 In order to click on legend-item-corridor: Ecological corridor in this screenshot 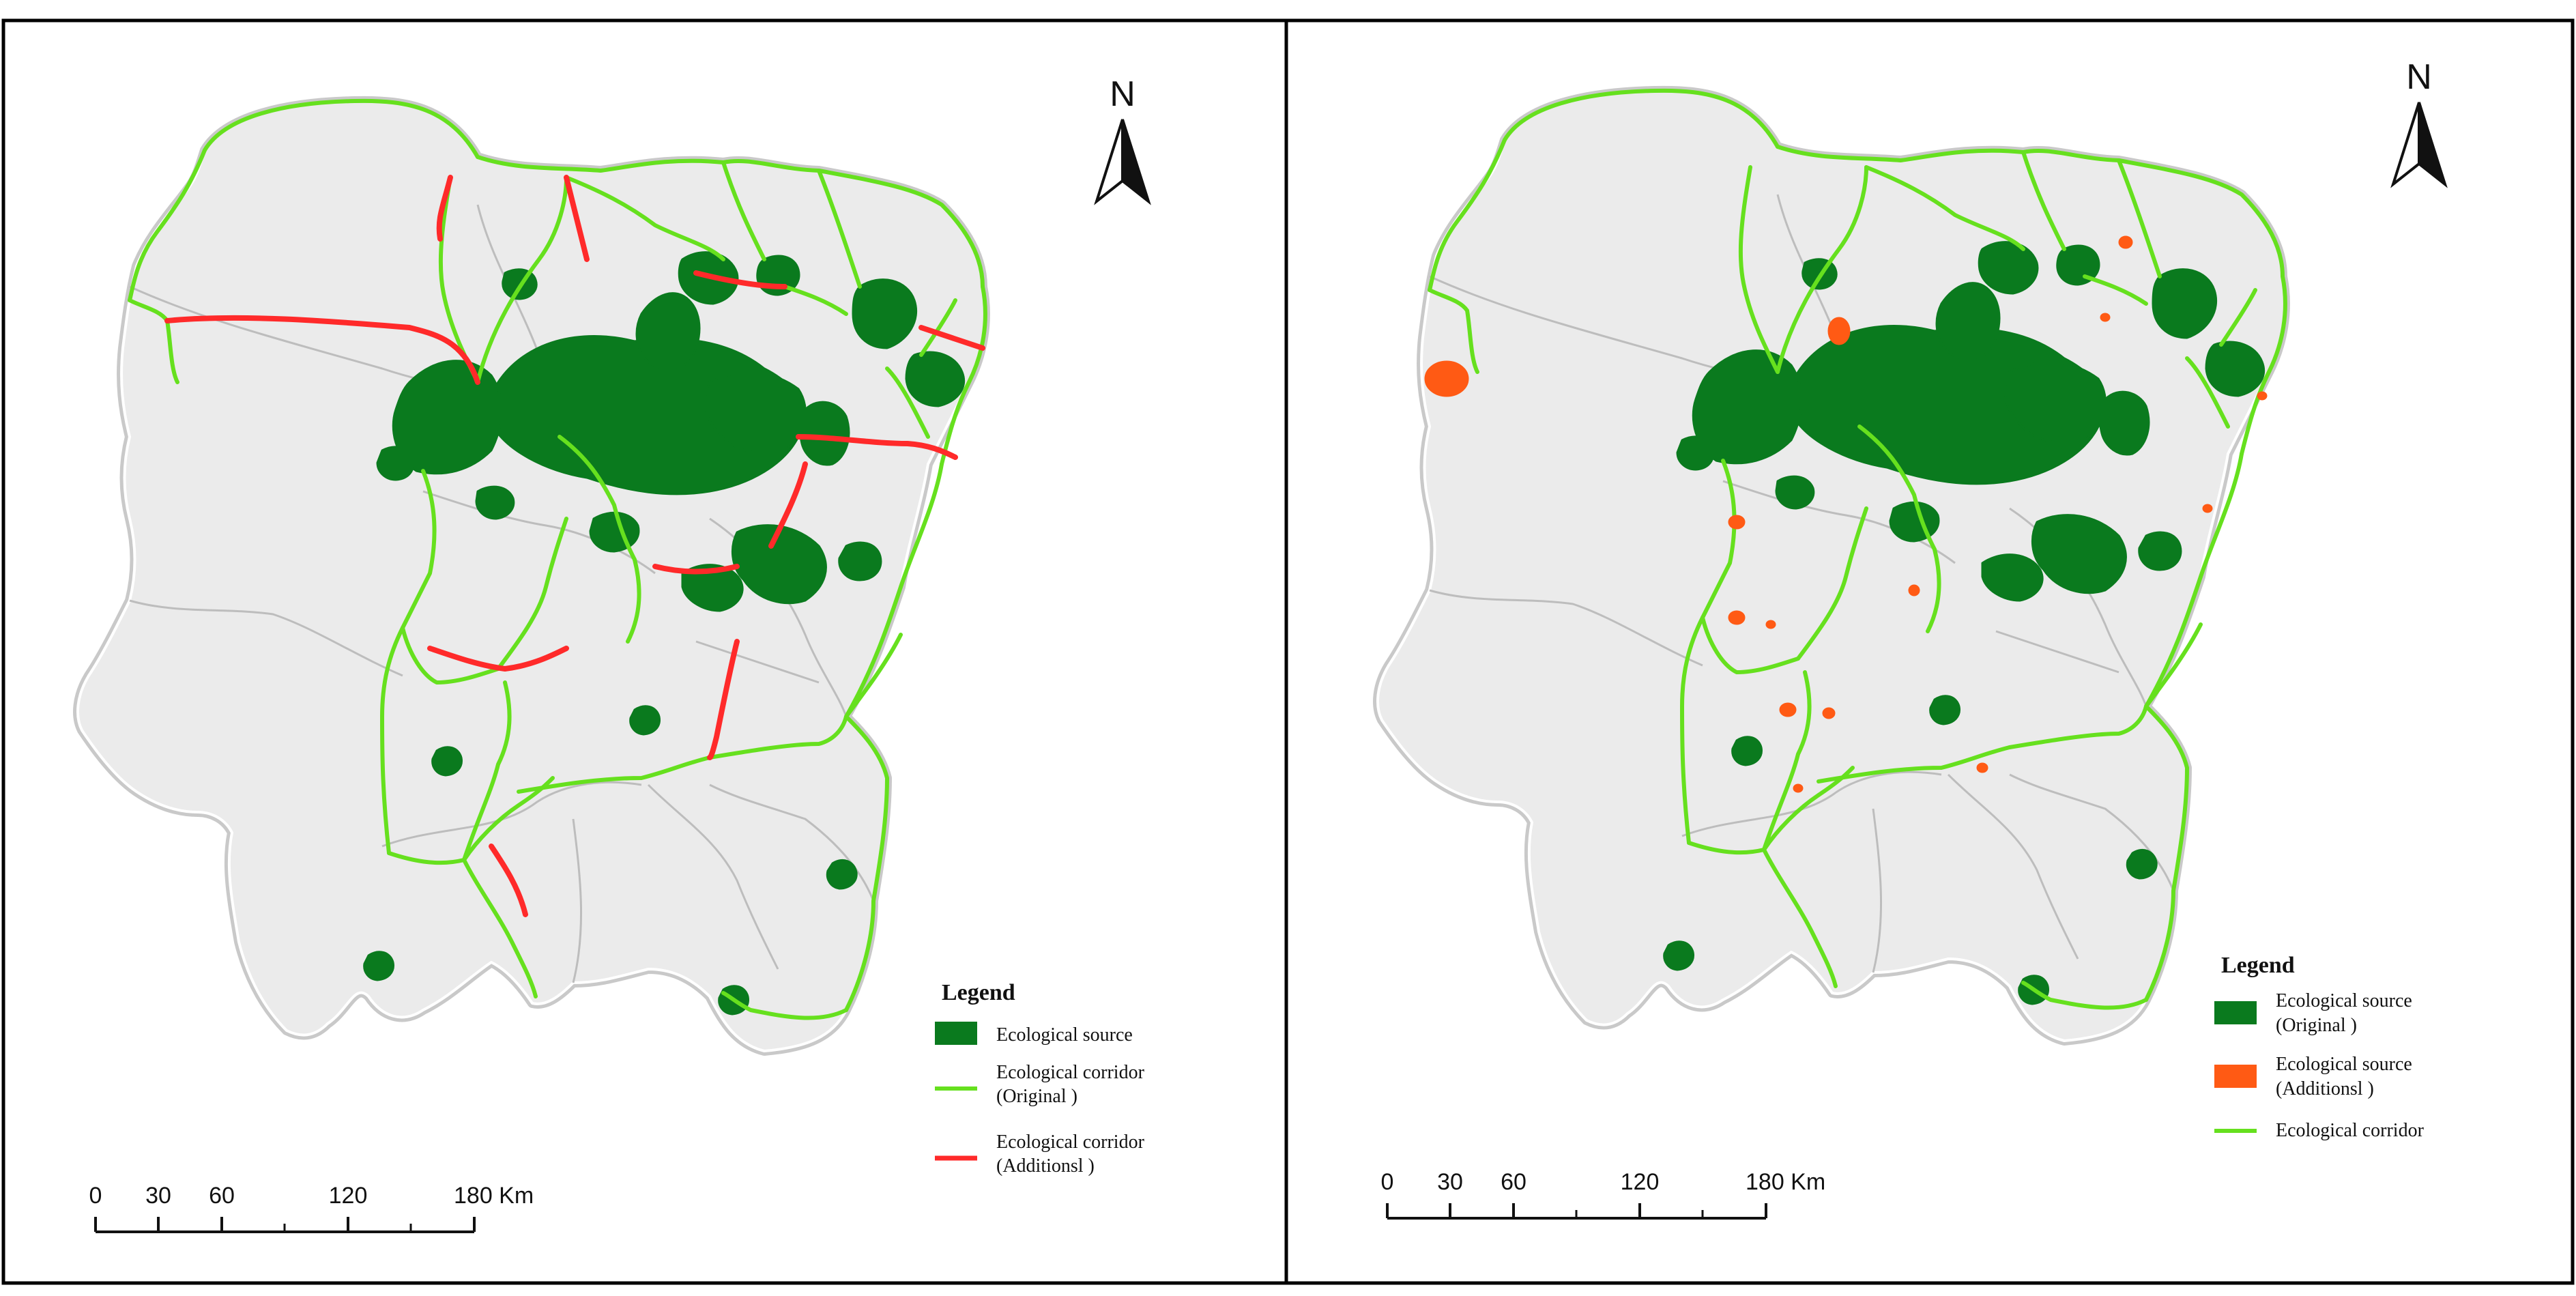, I will do `click(2350, 1130)`.